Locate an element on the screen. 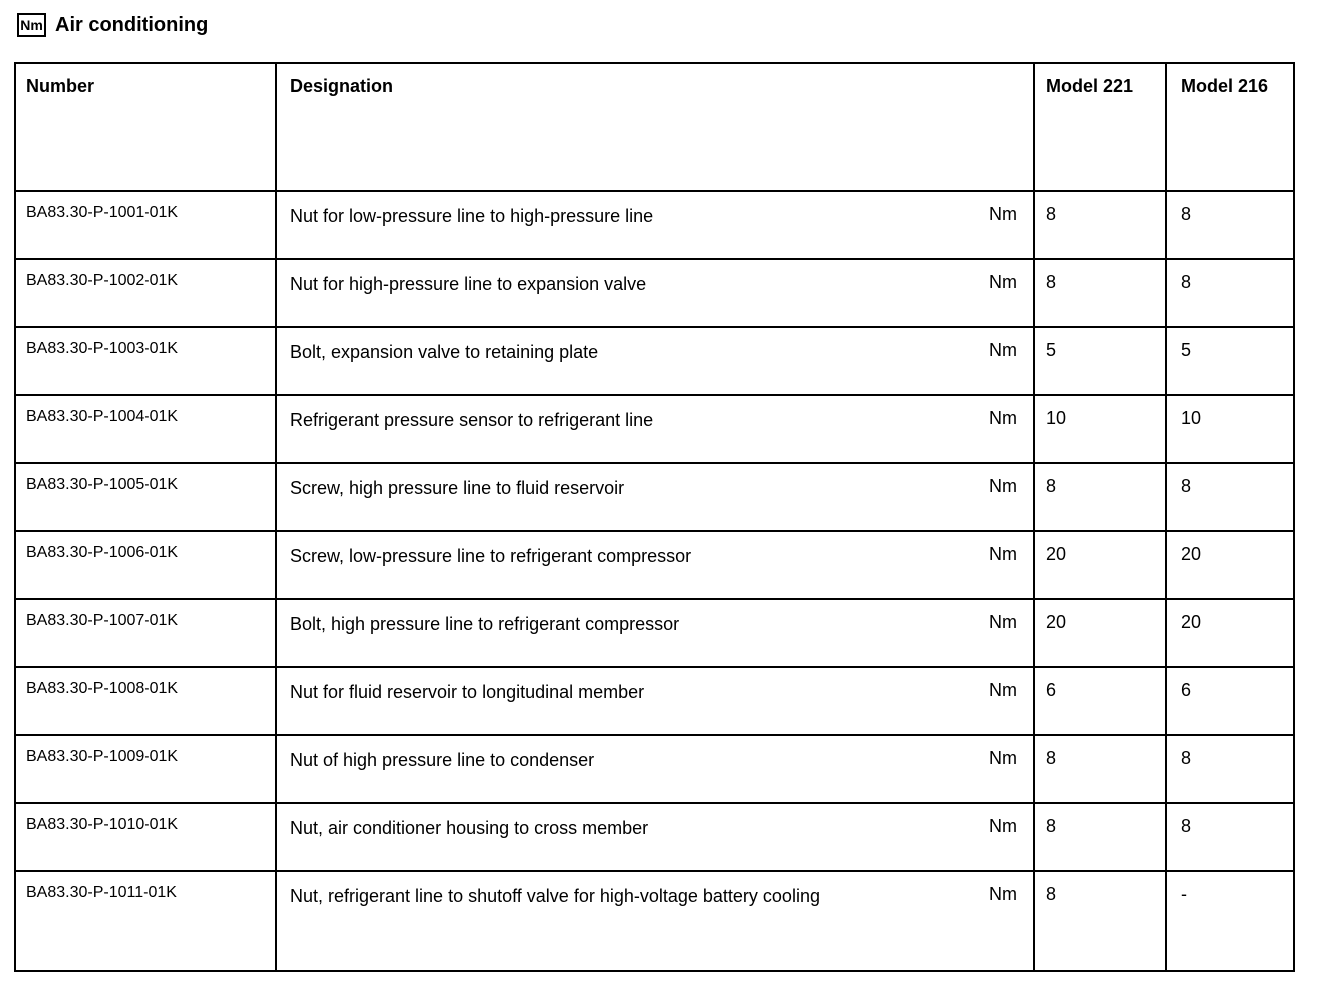 The width and height of the screenshot is (1328, 992). header-model-216: Model 216 is located at coordinates (1225, 86).